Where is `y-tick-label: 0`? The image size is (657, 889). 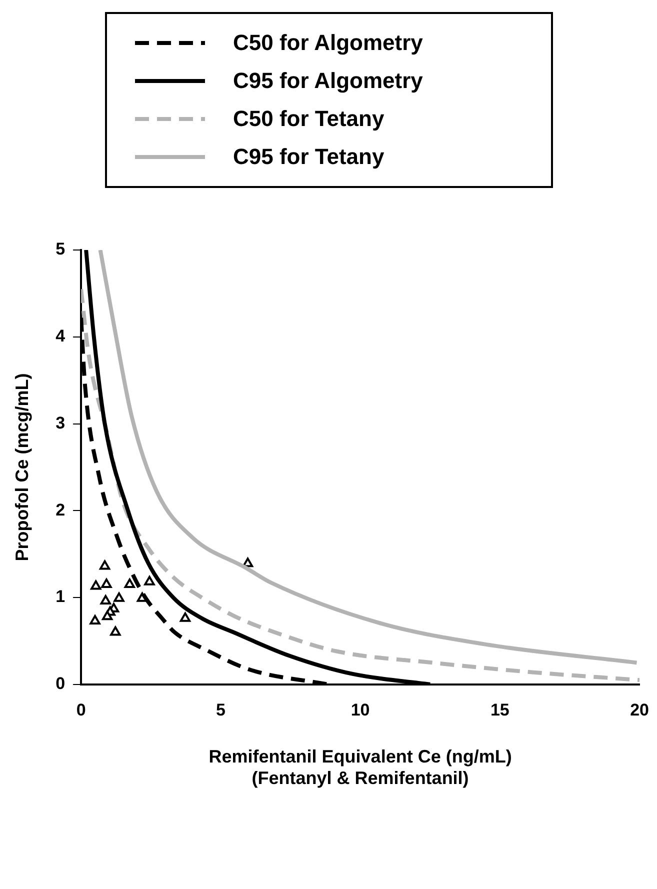 y-tick-label: 0 is located at coordinates (61, 684).